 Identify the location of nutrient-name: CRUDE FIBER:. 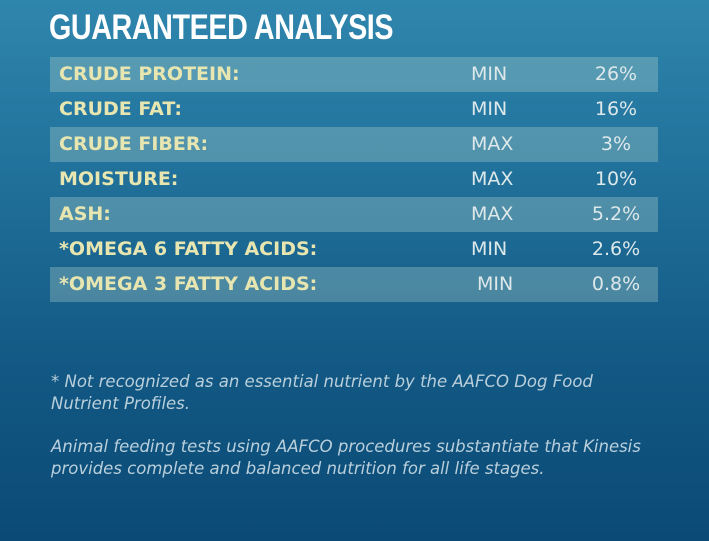
(134, 144).